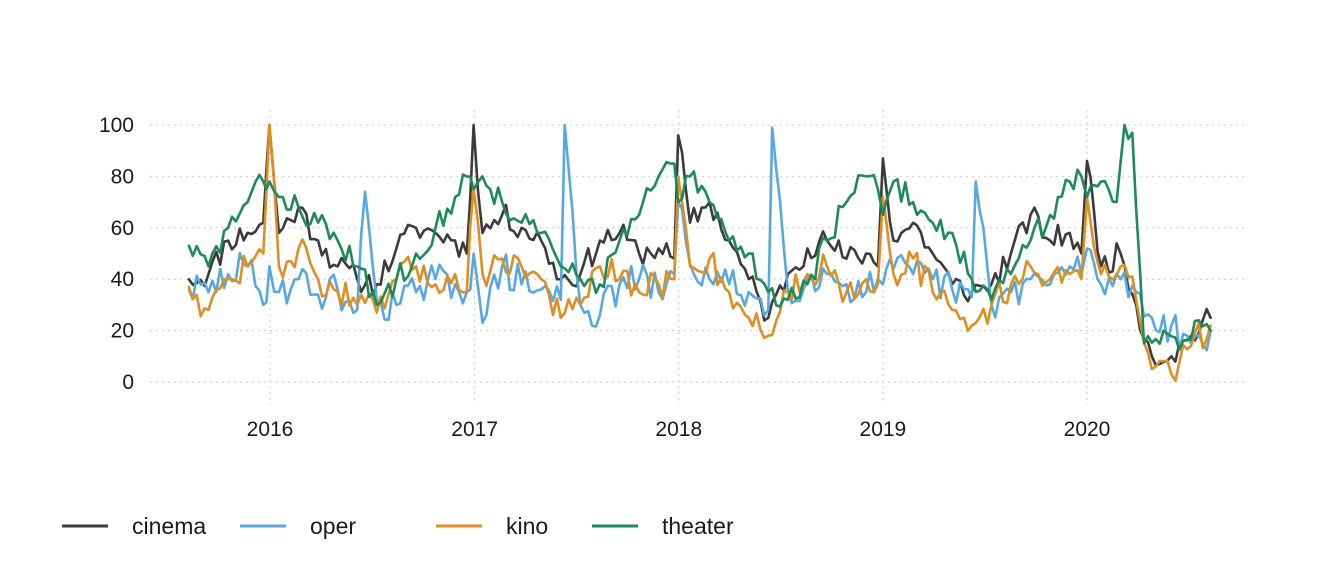 The image size is (1344, 576). What do you see at coordinates (1087, 429) in the screenshot?
I see `x-tick-label: 2020` at bounding box center [1087, 429].